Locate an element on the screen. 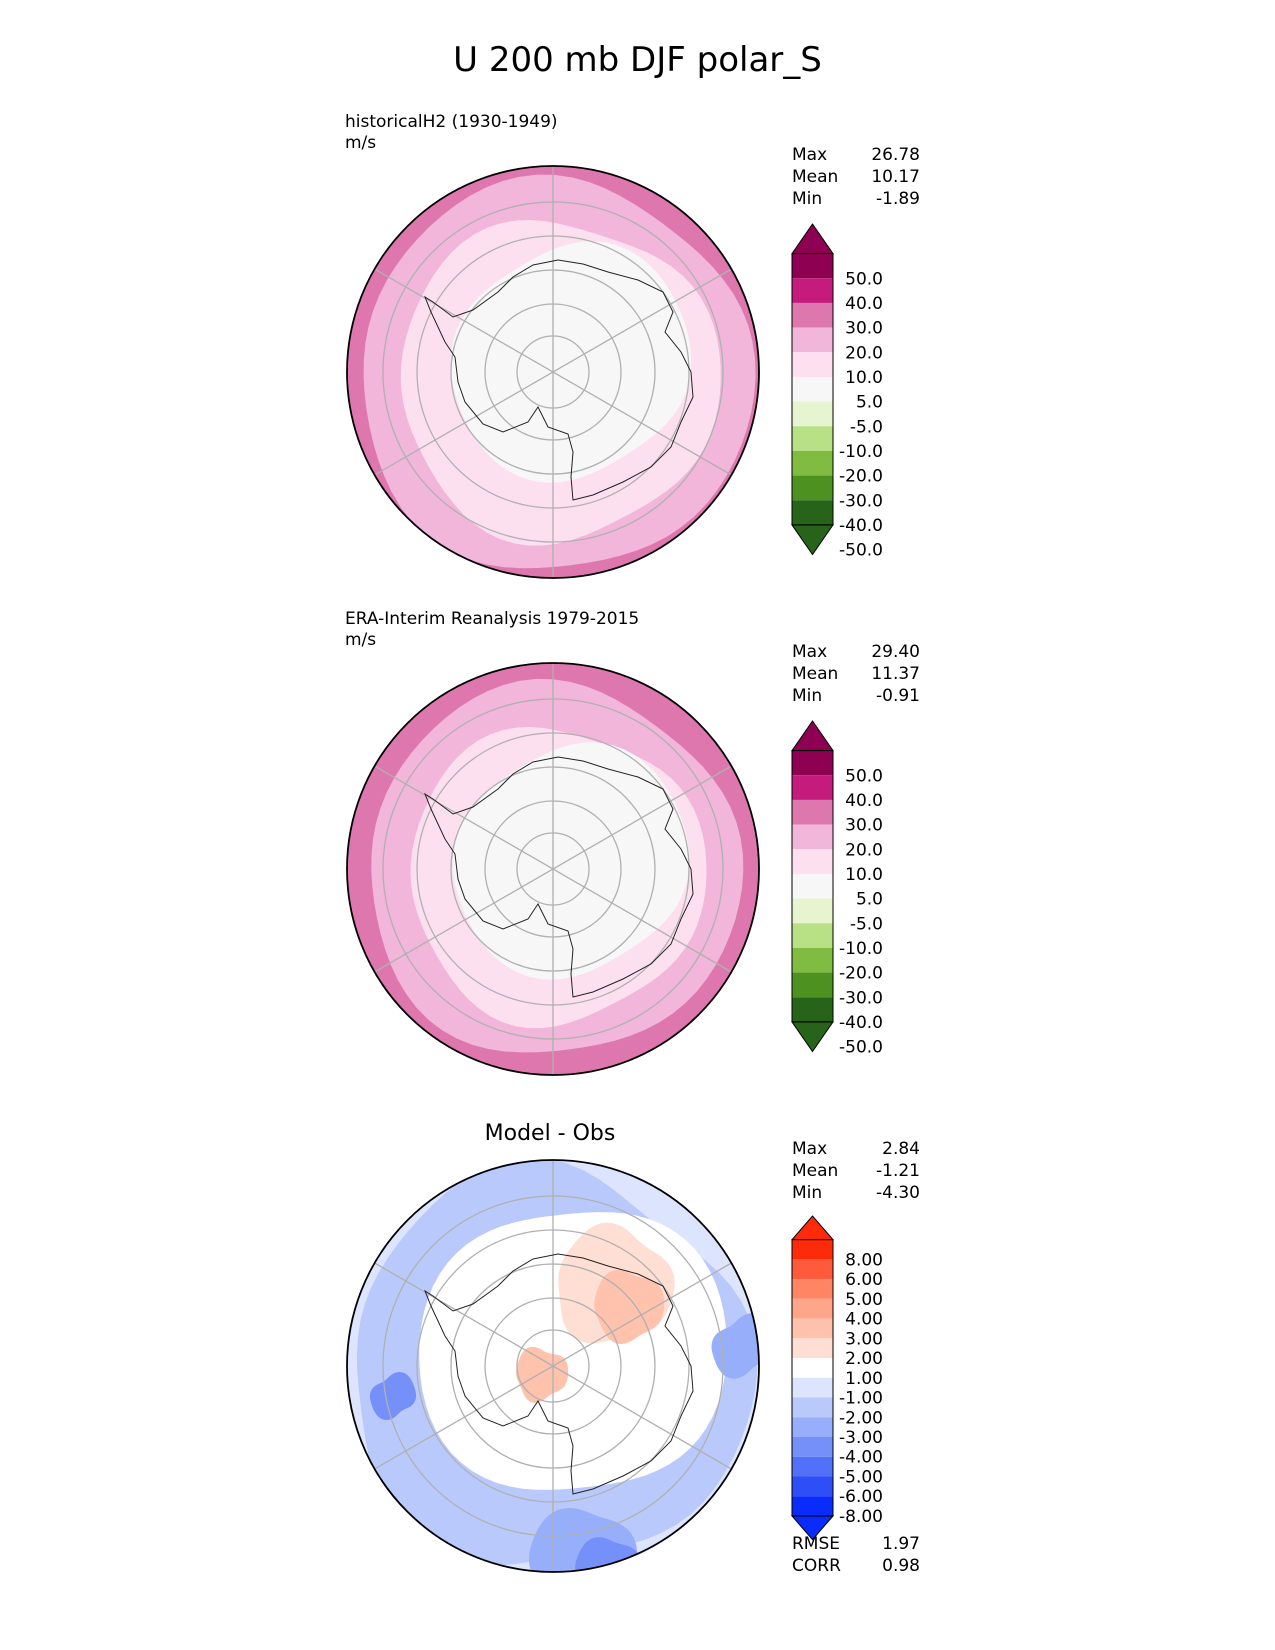  colorbar-tick-label: -5.0 is located at coordinates (866, 427).